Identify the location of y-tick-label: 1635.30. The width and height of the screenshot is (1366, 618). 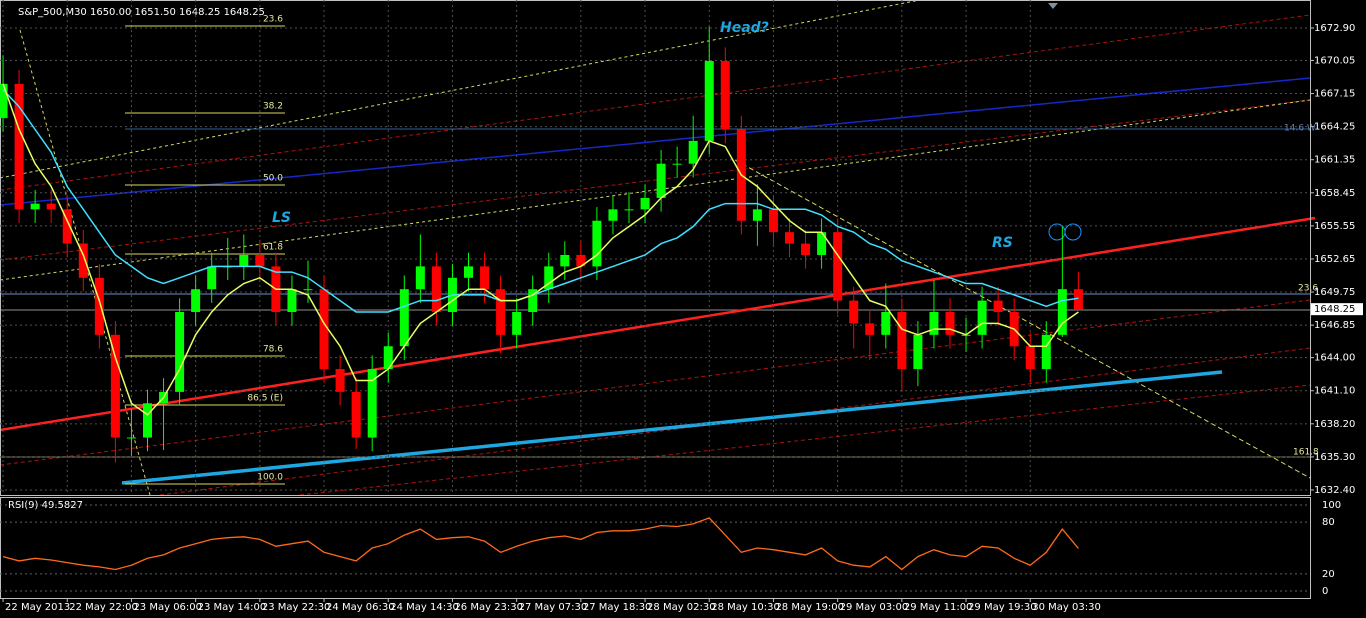
(1334, 457).